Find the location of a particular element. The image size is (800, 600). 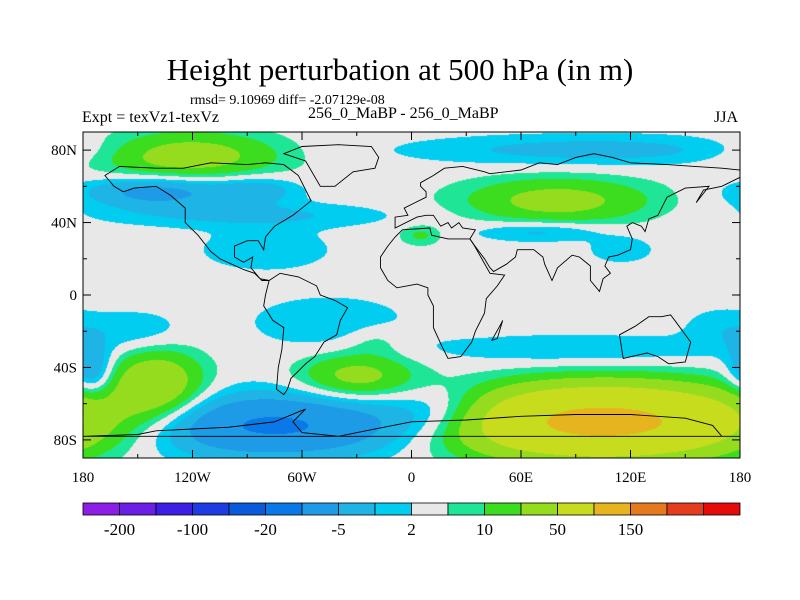

x-tick-label-3: 0 is located at coordinates (412, 478).